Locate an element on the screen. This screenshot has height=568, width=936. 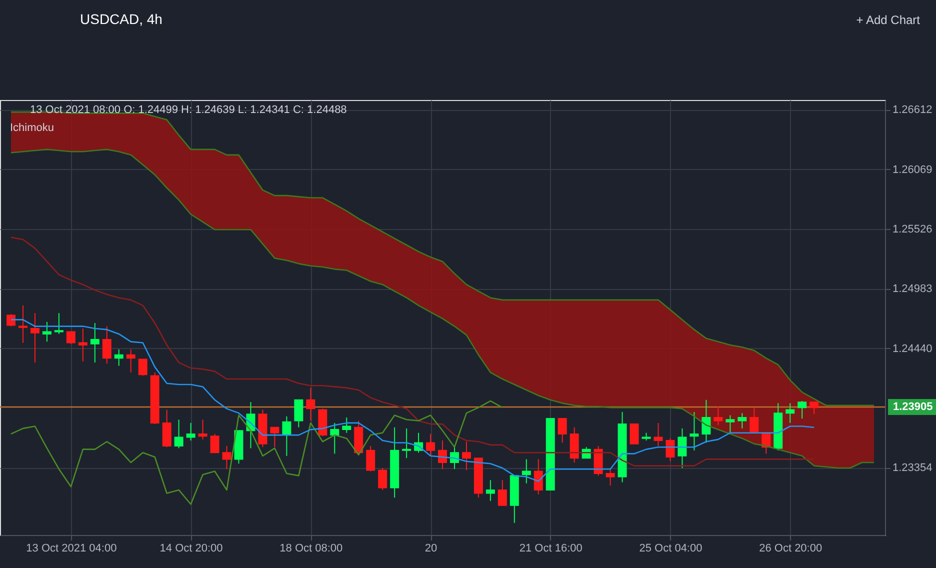
x-tick-label: 25 Oct 04:00 is located at coordinates (670, 548).